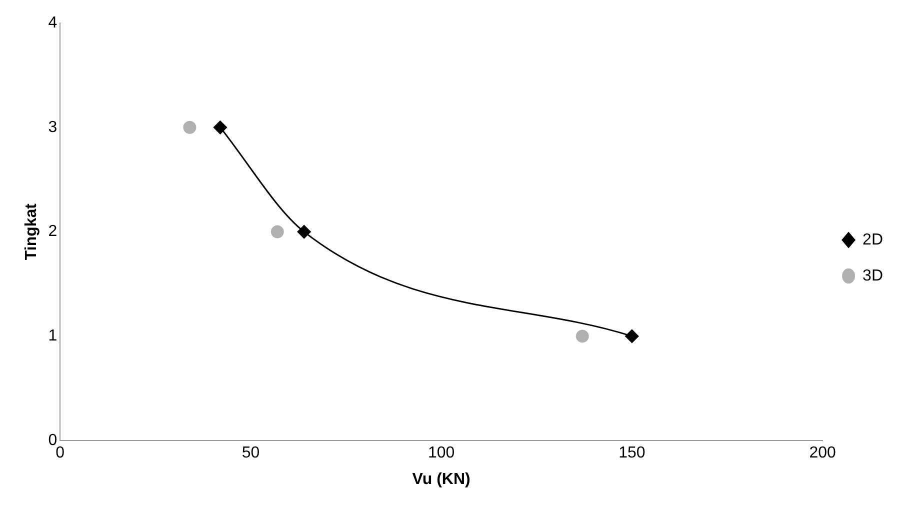  Describe the element at coordinates (632, 453) in the screenshot. I see `x-tick-label: 150` at that location.